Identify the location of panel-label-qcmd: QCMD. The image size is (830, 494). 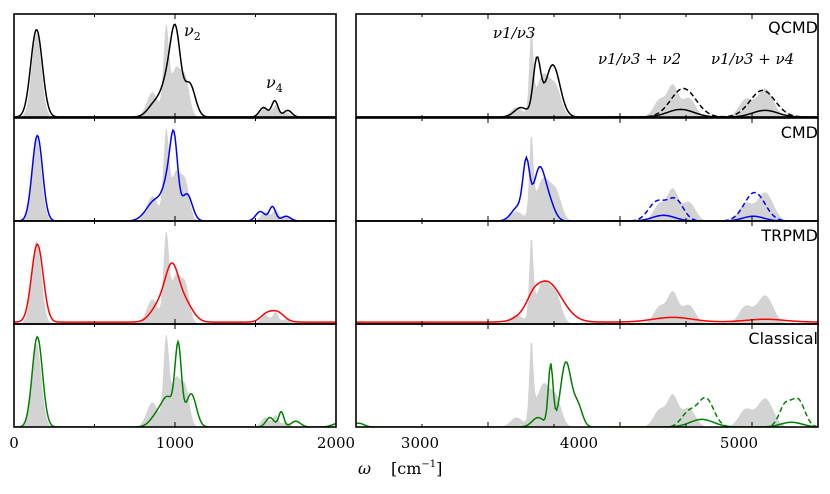
(793, 27).